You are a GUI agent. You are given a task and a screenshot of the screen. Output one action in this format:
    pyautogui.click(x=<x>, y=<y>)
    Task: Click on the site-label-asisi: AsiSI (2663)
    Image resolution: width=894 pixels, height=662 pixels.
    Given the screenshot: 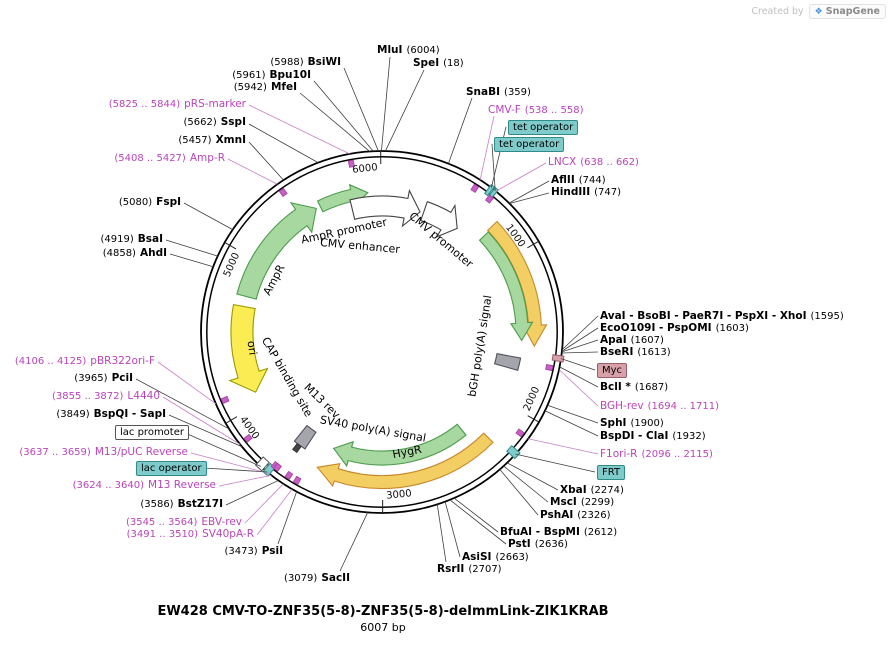 What is the action you would take?
    pyautogui.click(x=495, y=557)
    